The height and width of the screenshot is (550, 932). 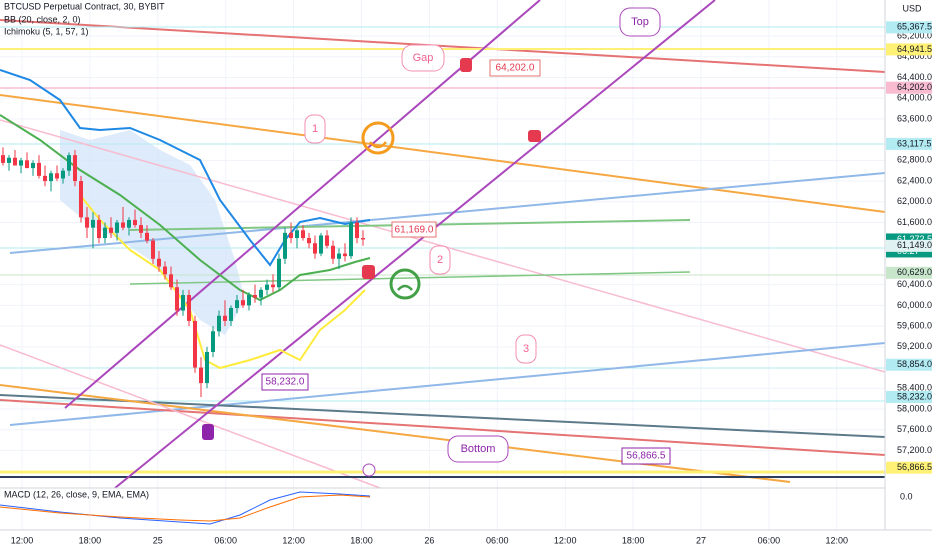 What do you see at coordinates (914, 35) in the screenshot?
I see `price-tick-label: 65,200.0` at bounding box center [914, 35].